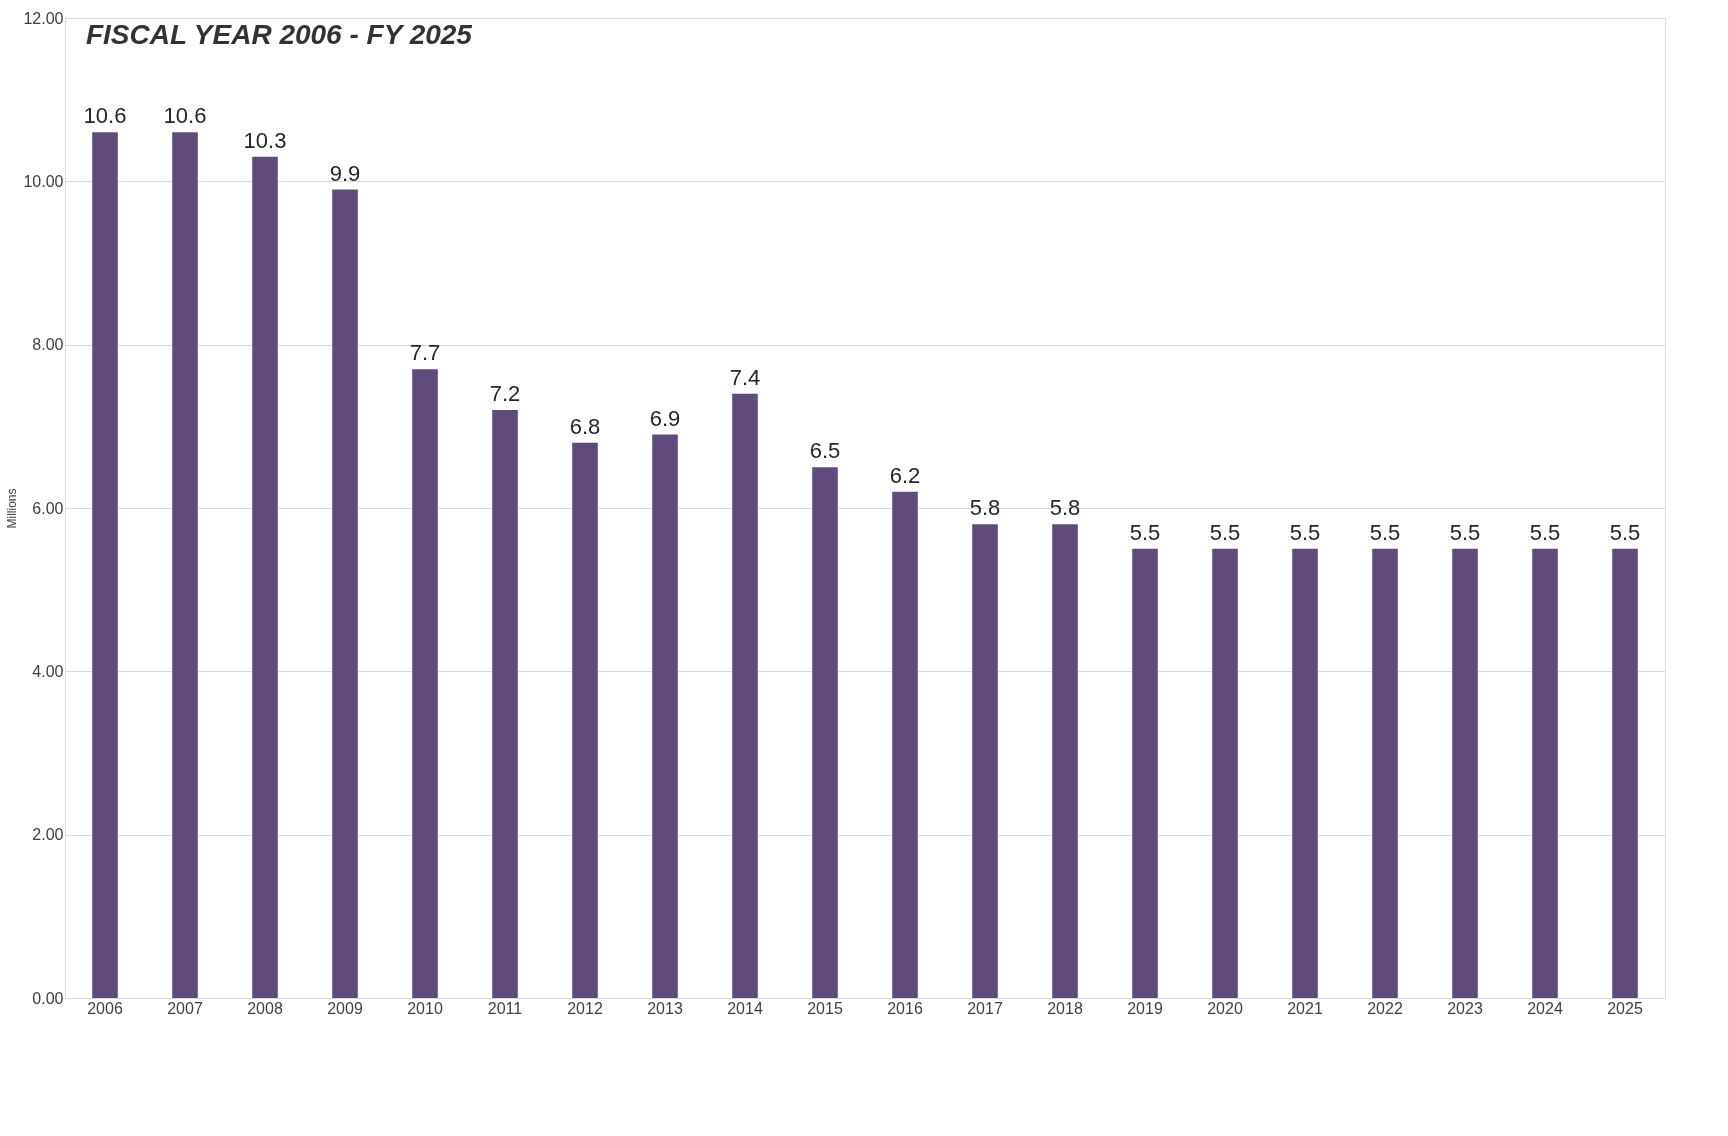 This screenshot has height=1136, width=1728. I want to click on x-tick-label: 2007, so click(185, 1008).